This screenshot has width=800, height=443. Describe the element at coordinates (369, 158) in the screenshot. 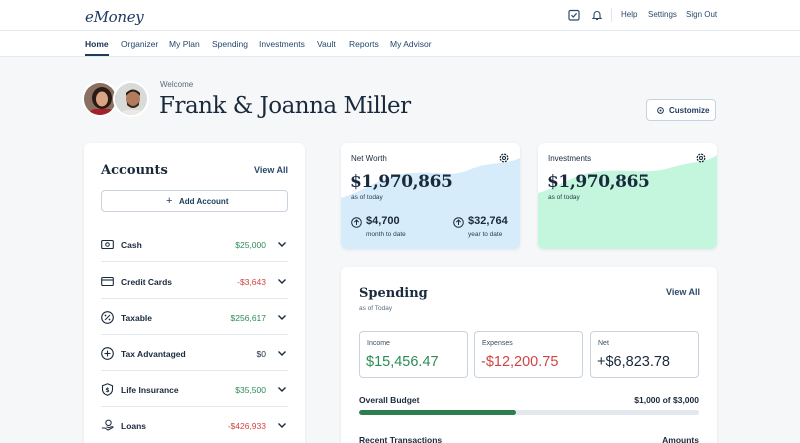

I see `net-worth-label: Net Worth` at that location.